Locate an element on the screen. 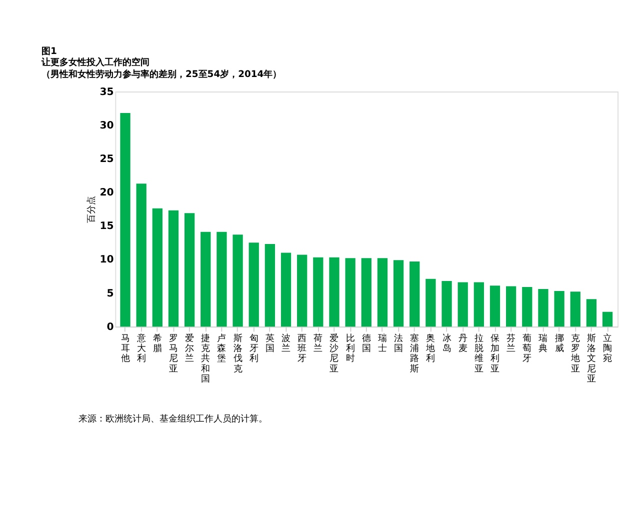  x-tick-label: 芬兰 is located at coordinates (511, 343).